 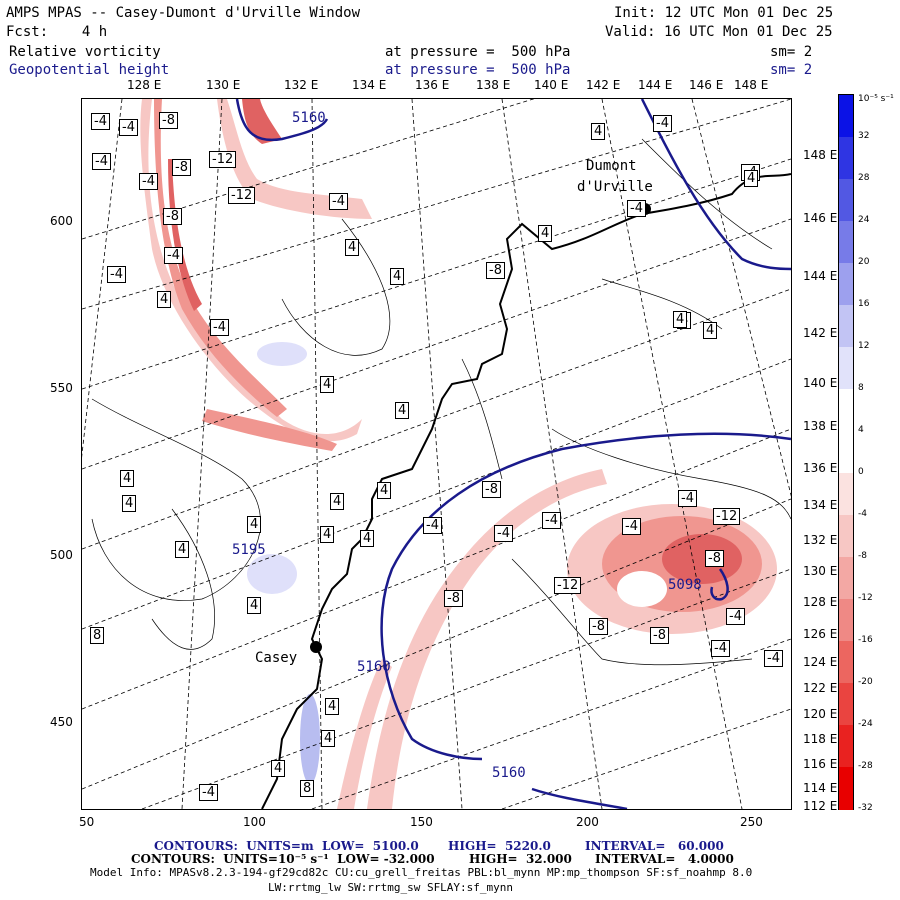 I want to click on top-lon-label: 142 E, so click(x=603, y=85).